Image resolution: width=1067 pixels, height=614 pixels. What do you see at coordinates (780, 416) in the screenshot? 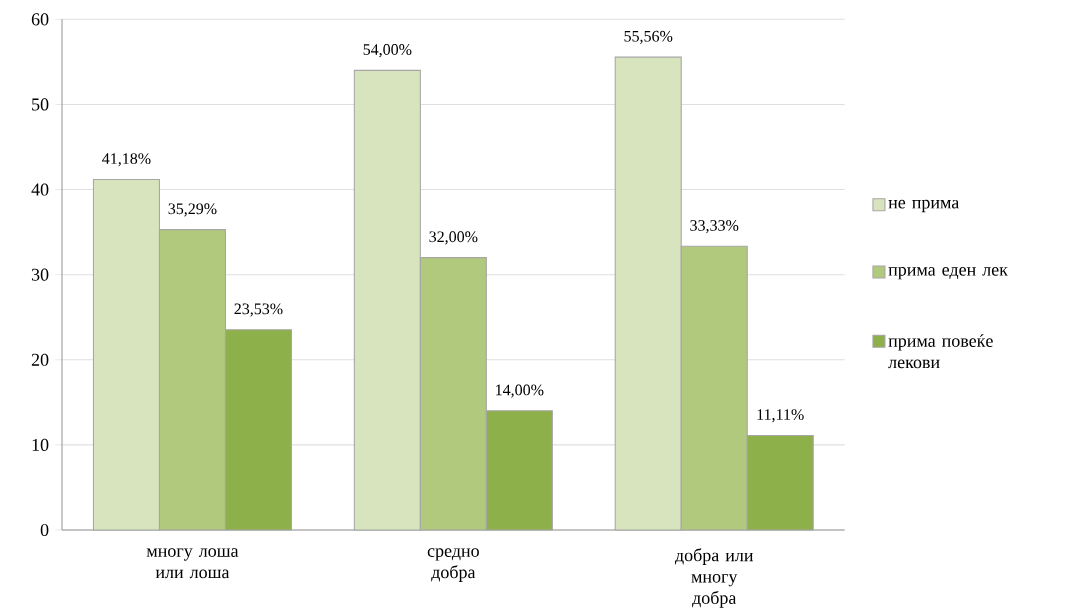
I see `data-label: 11,11%` at bounding box center [780, 416].